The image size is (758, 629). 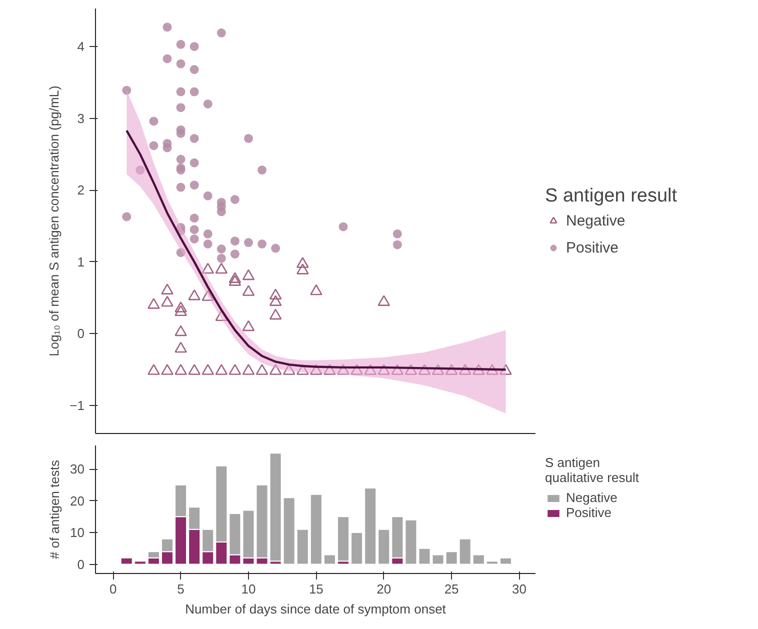 What do you see at coordinates (81, 262) in the screenshot?
I see `y-tick-label: 1` at bounding box center [81, 262].